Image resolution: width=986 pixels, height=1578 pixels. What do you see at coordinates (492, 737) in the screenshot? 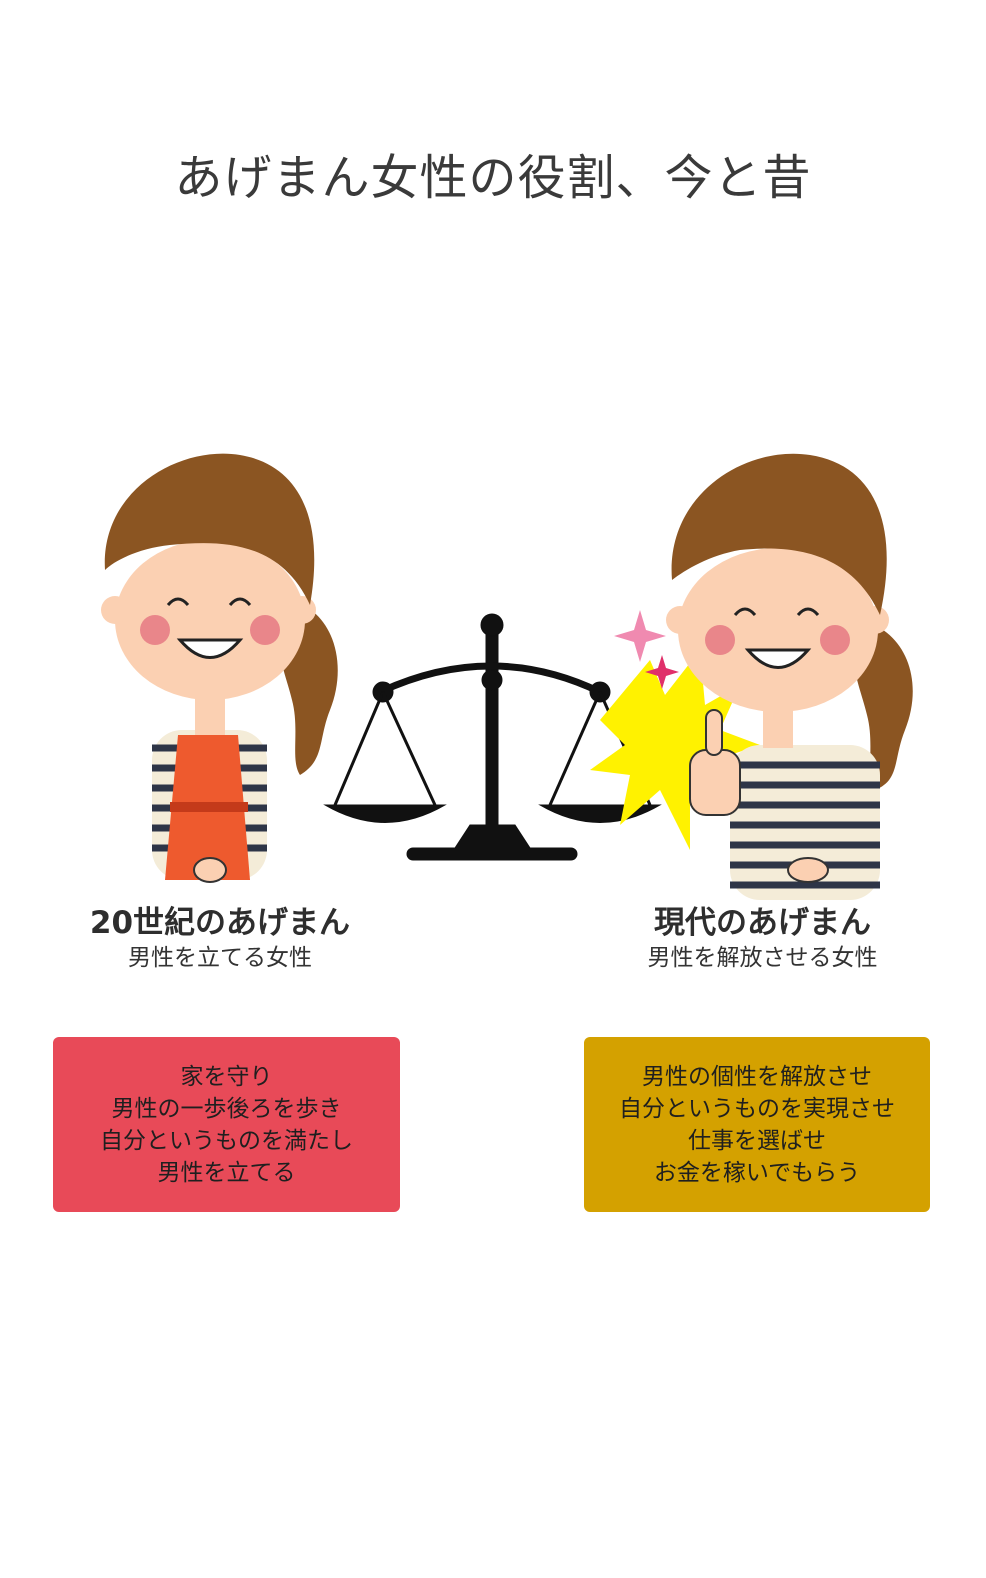
I see `balance-scale-icon` at bounding box center [492, 737].